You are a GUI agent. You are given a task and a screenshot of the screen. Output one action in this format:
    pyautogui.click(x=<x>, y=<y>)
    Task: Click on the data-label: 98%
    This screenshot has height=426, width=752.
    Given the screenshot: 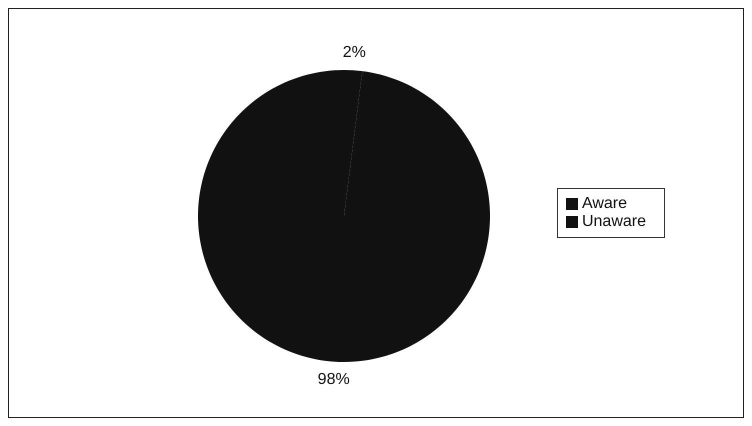 What is the action you would take?
    pyautogui.click(x=334, y=379)
    